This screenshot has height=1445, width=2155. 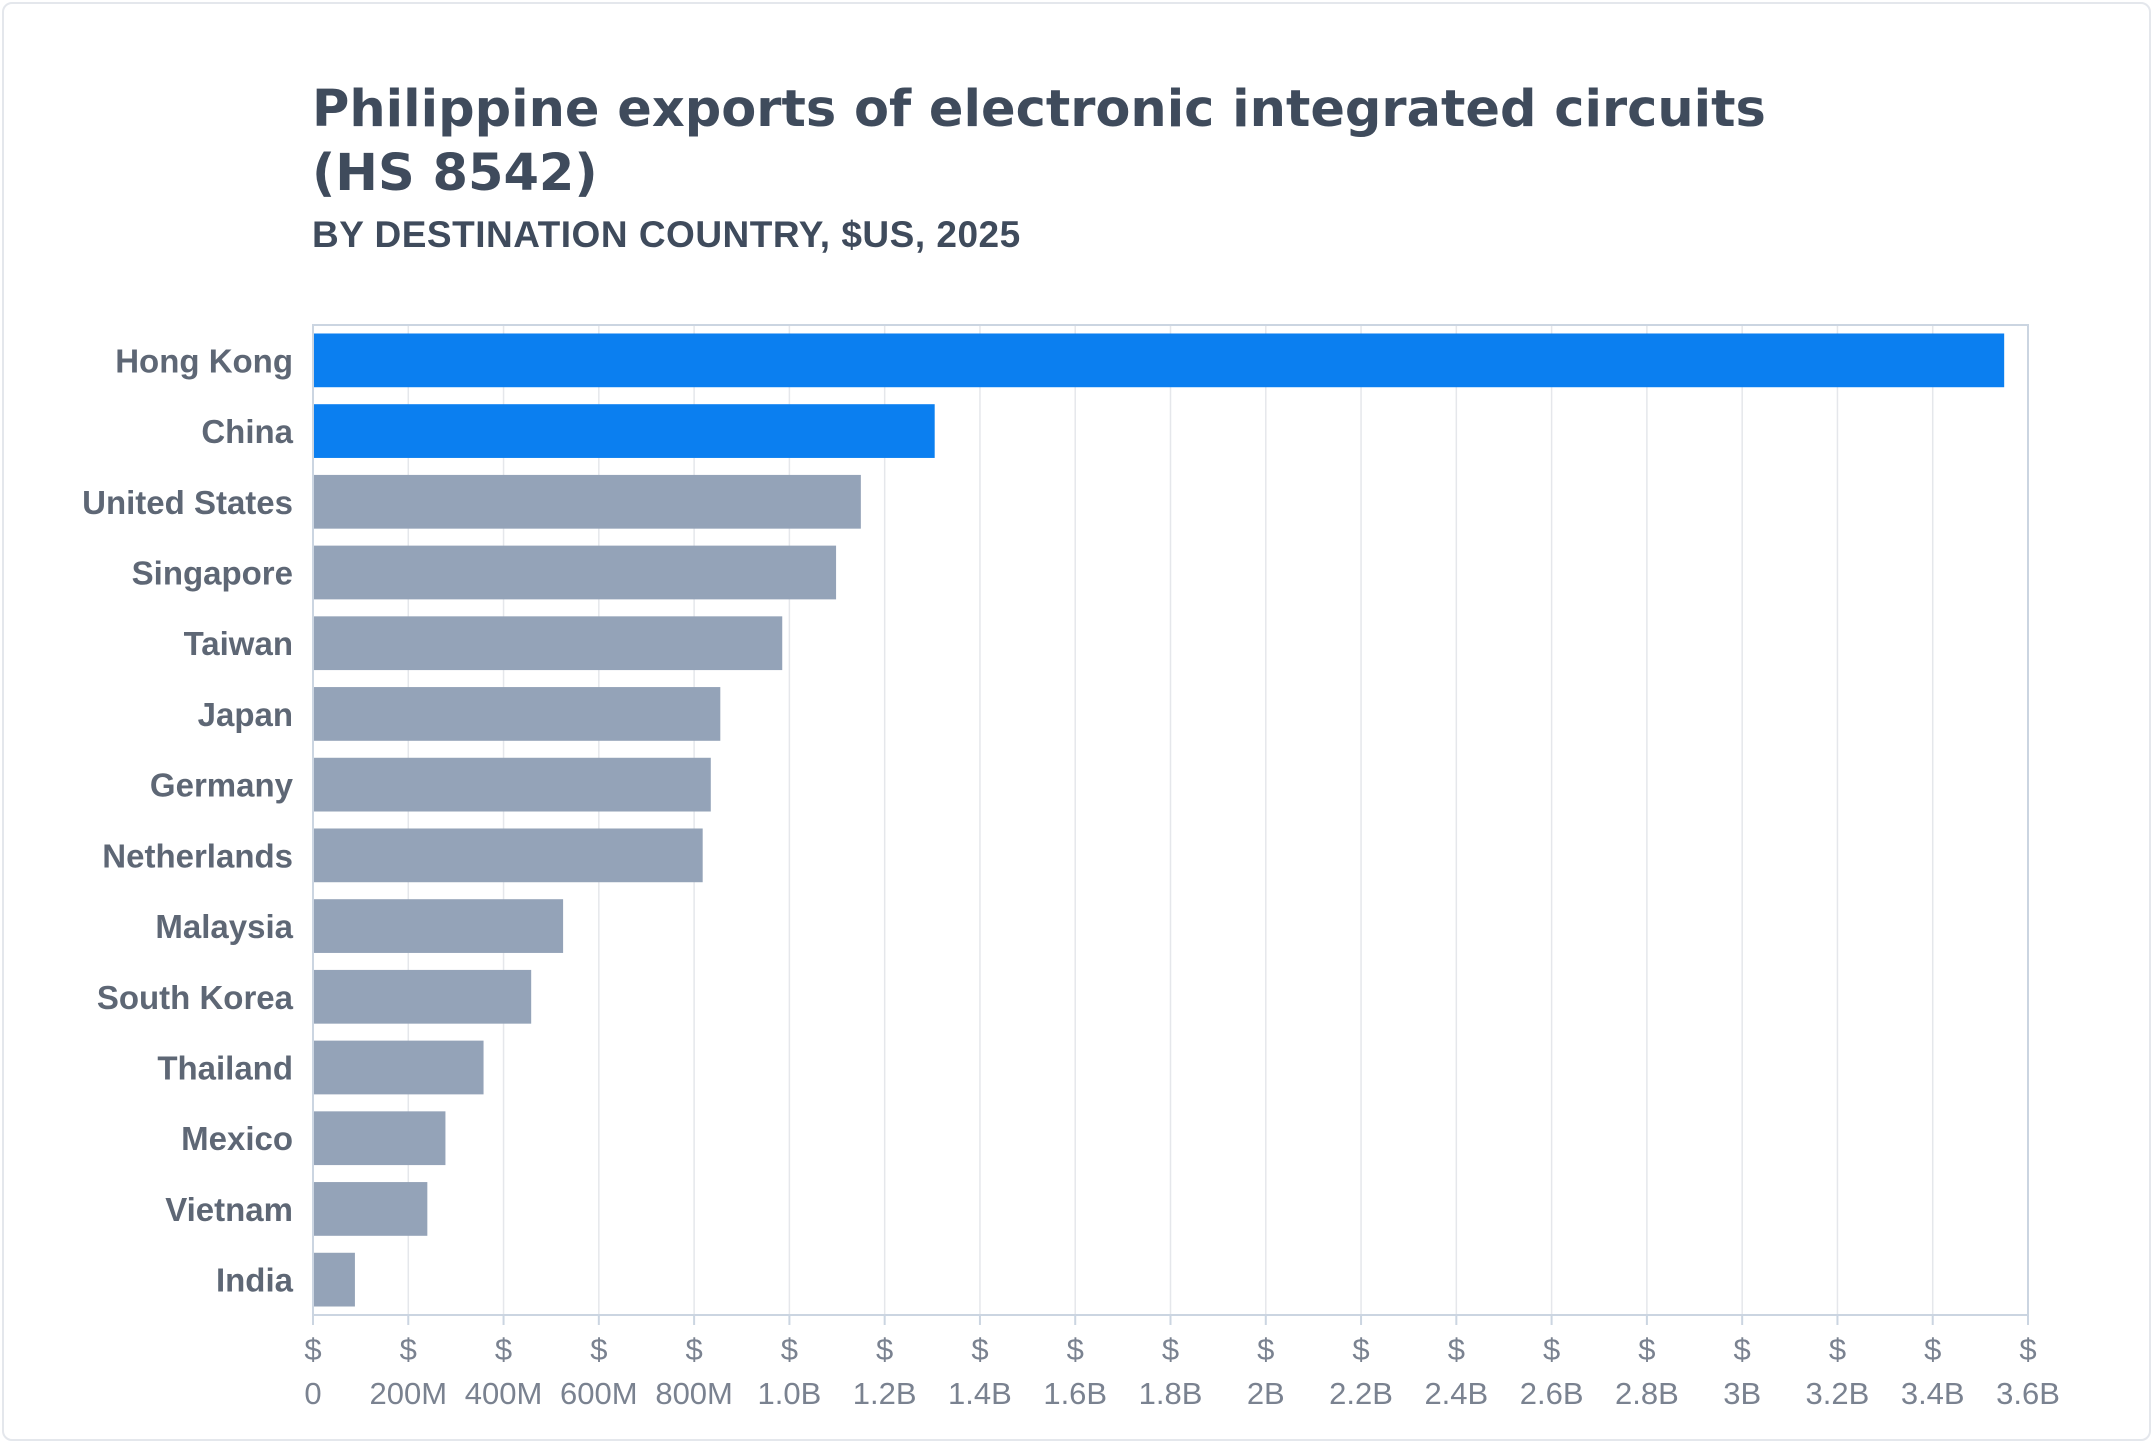 I want to click on category-label: Vietnam, so click(x=229, y=1209).